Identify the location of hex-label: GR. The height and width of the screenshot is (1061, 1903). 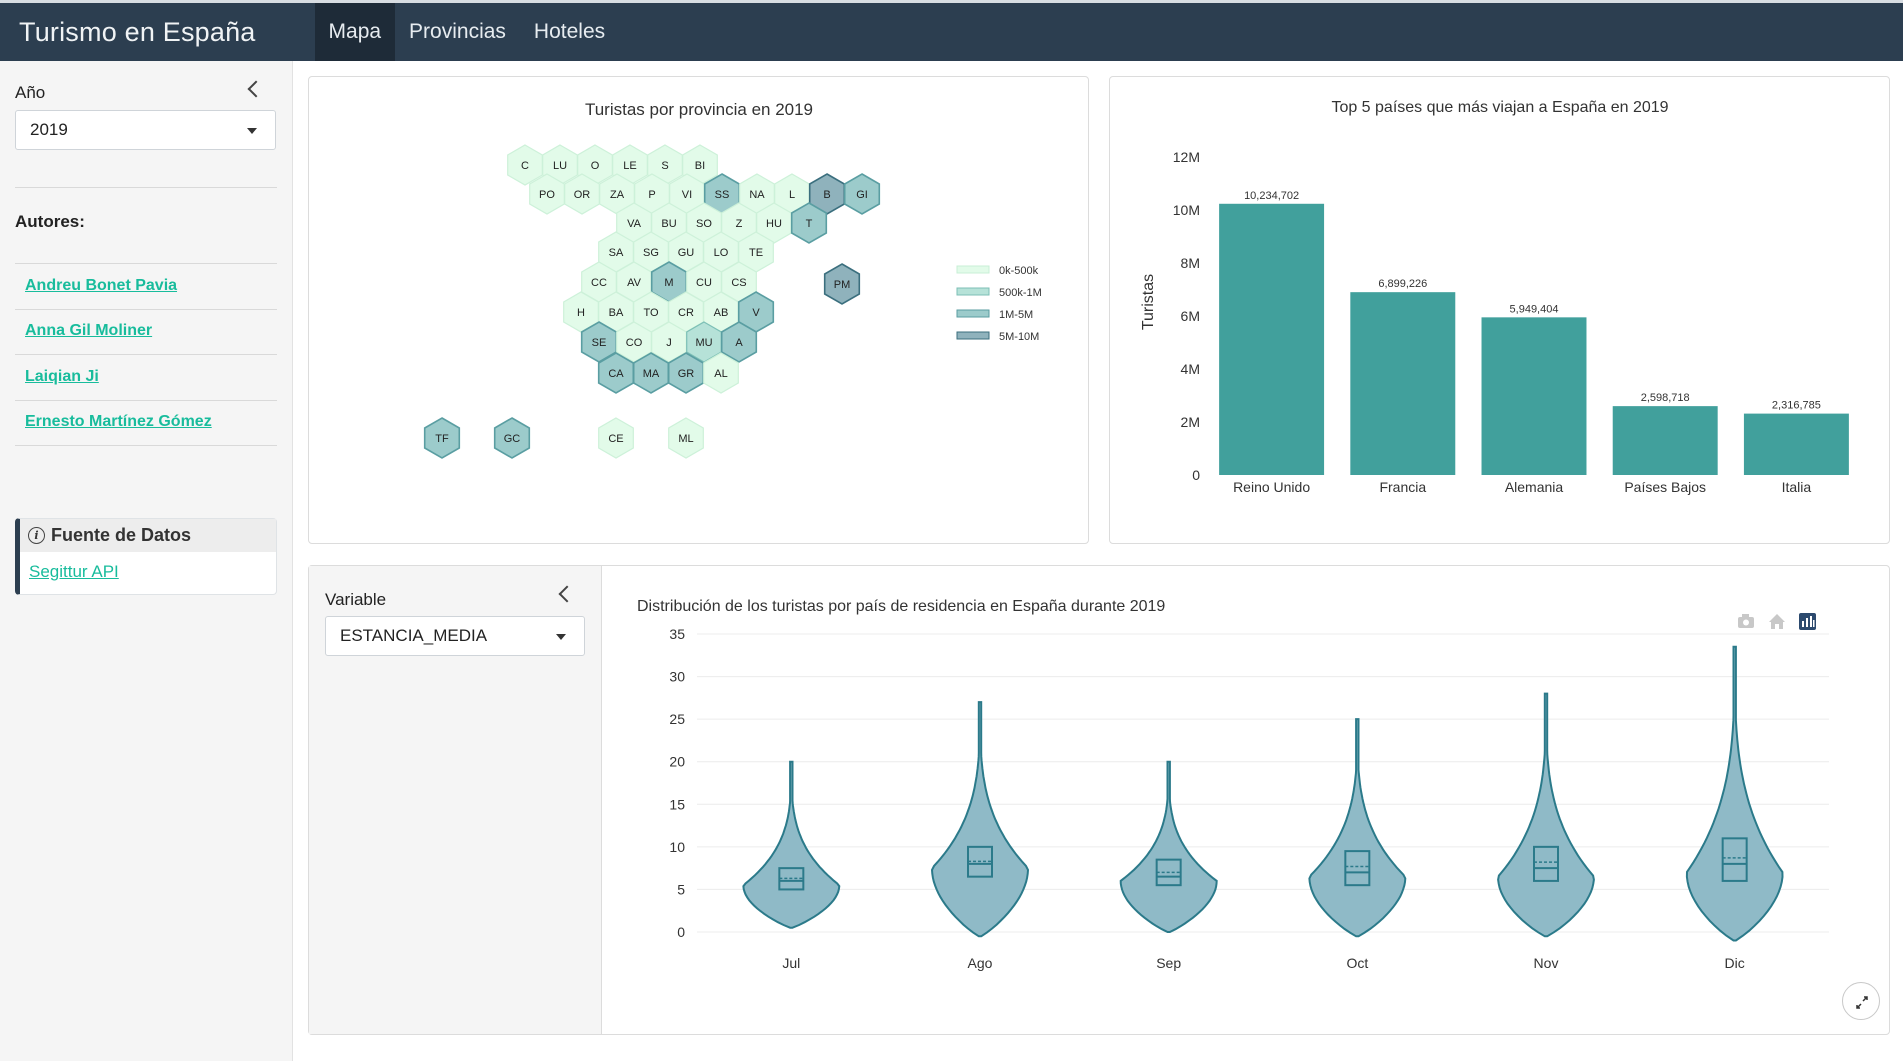
(686, 374).